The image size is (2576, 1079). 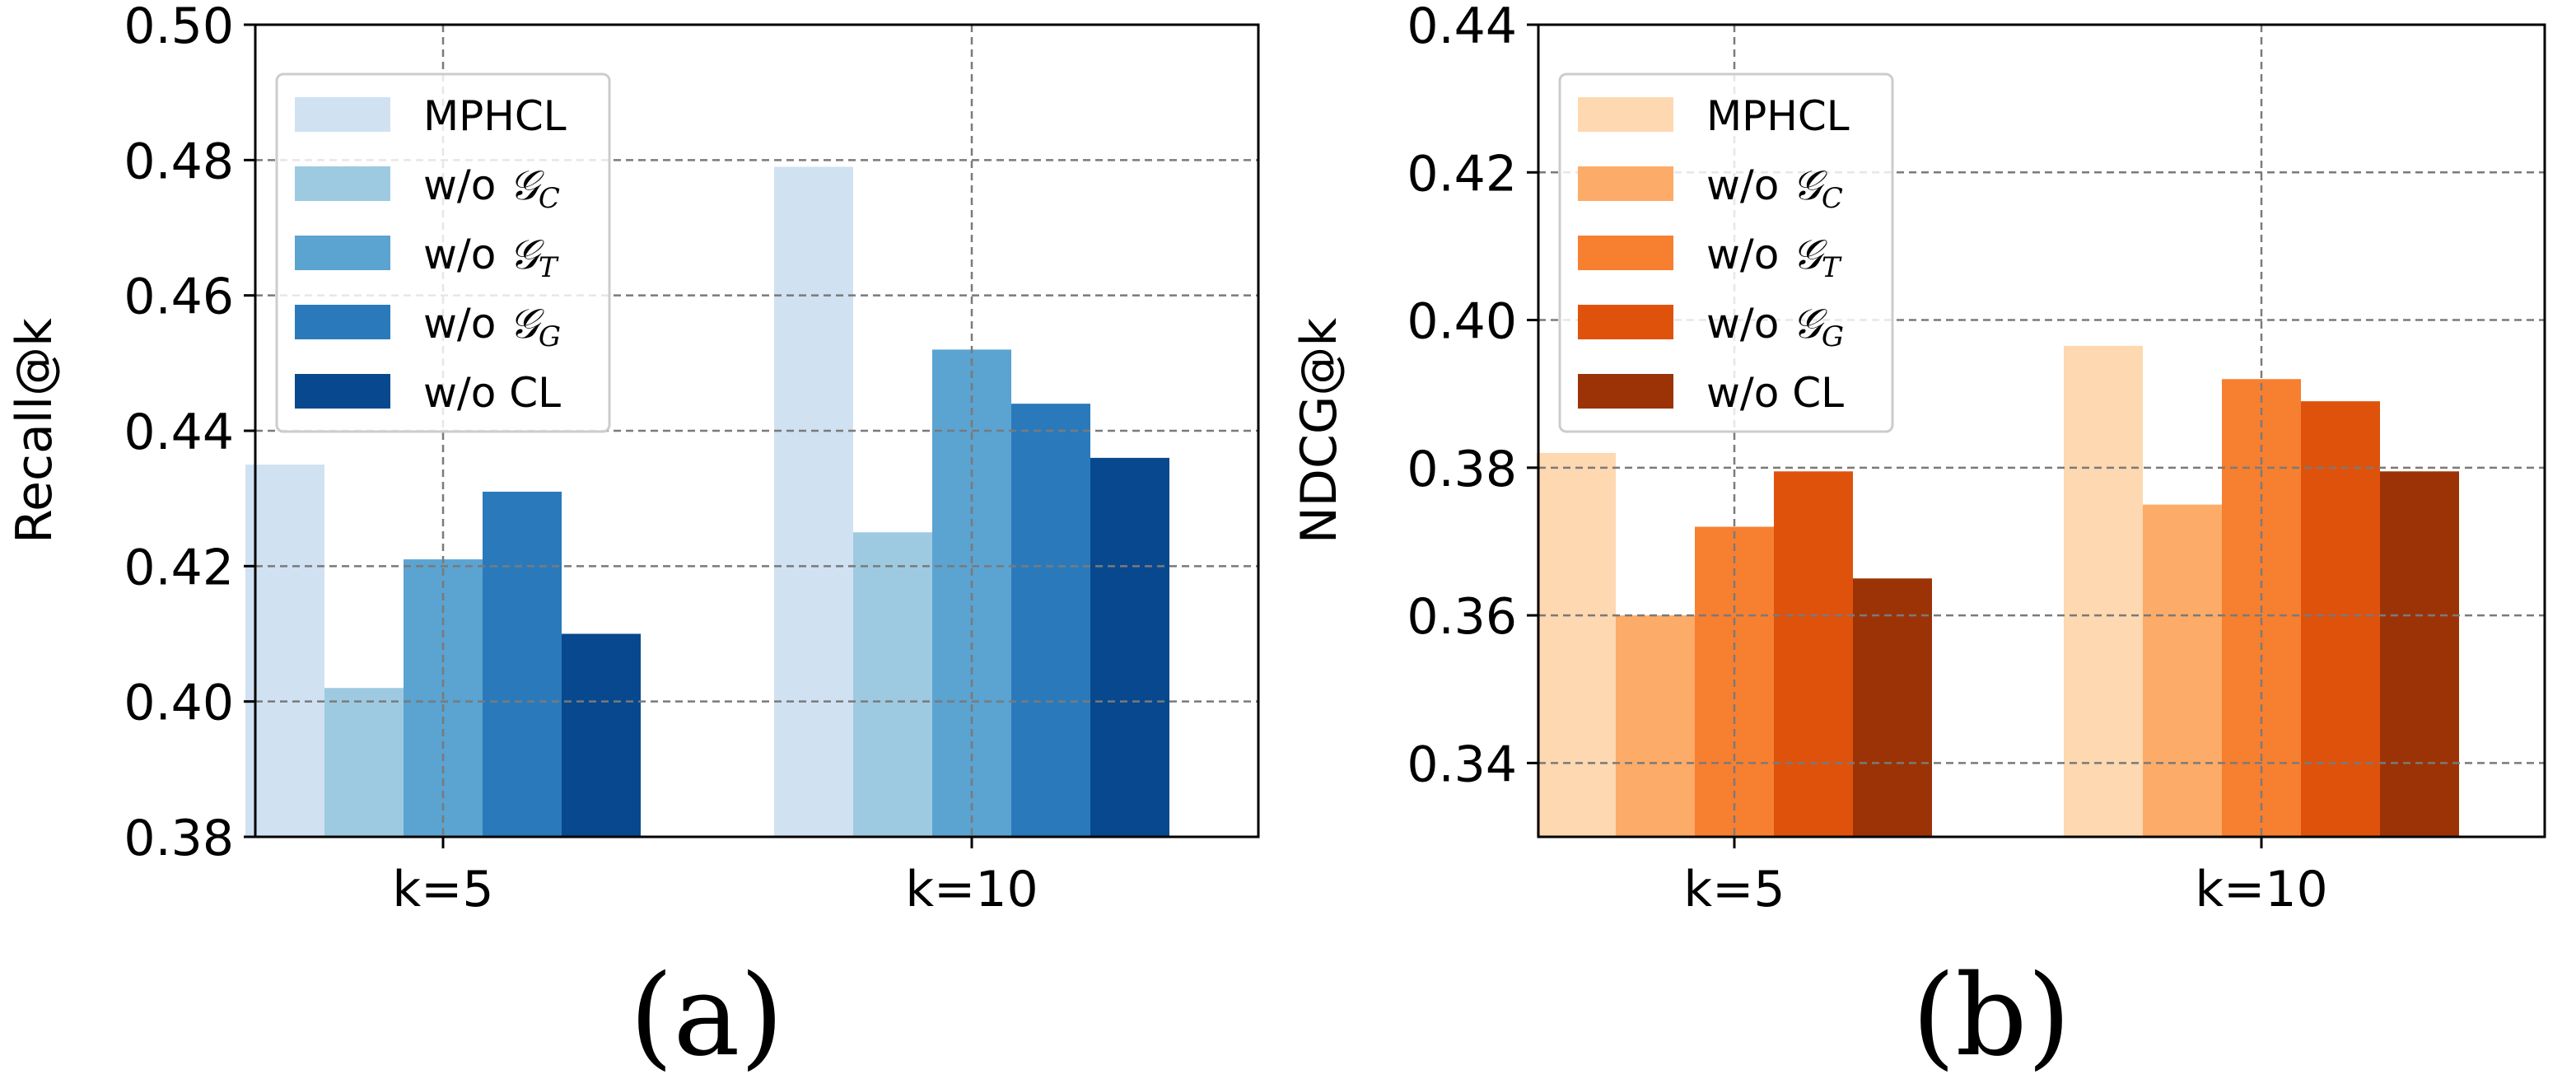 I want to click on y-tick-label: 0.34, so click(x=1462, y=764).